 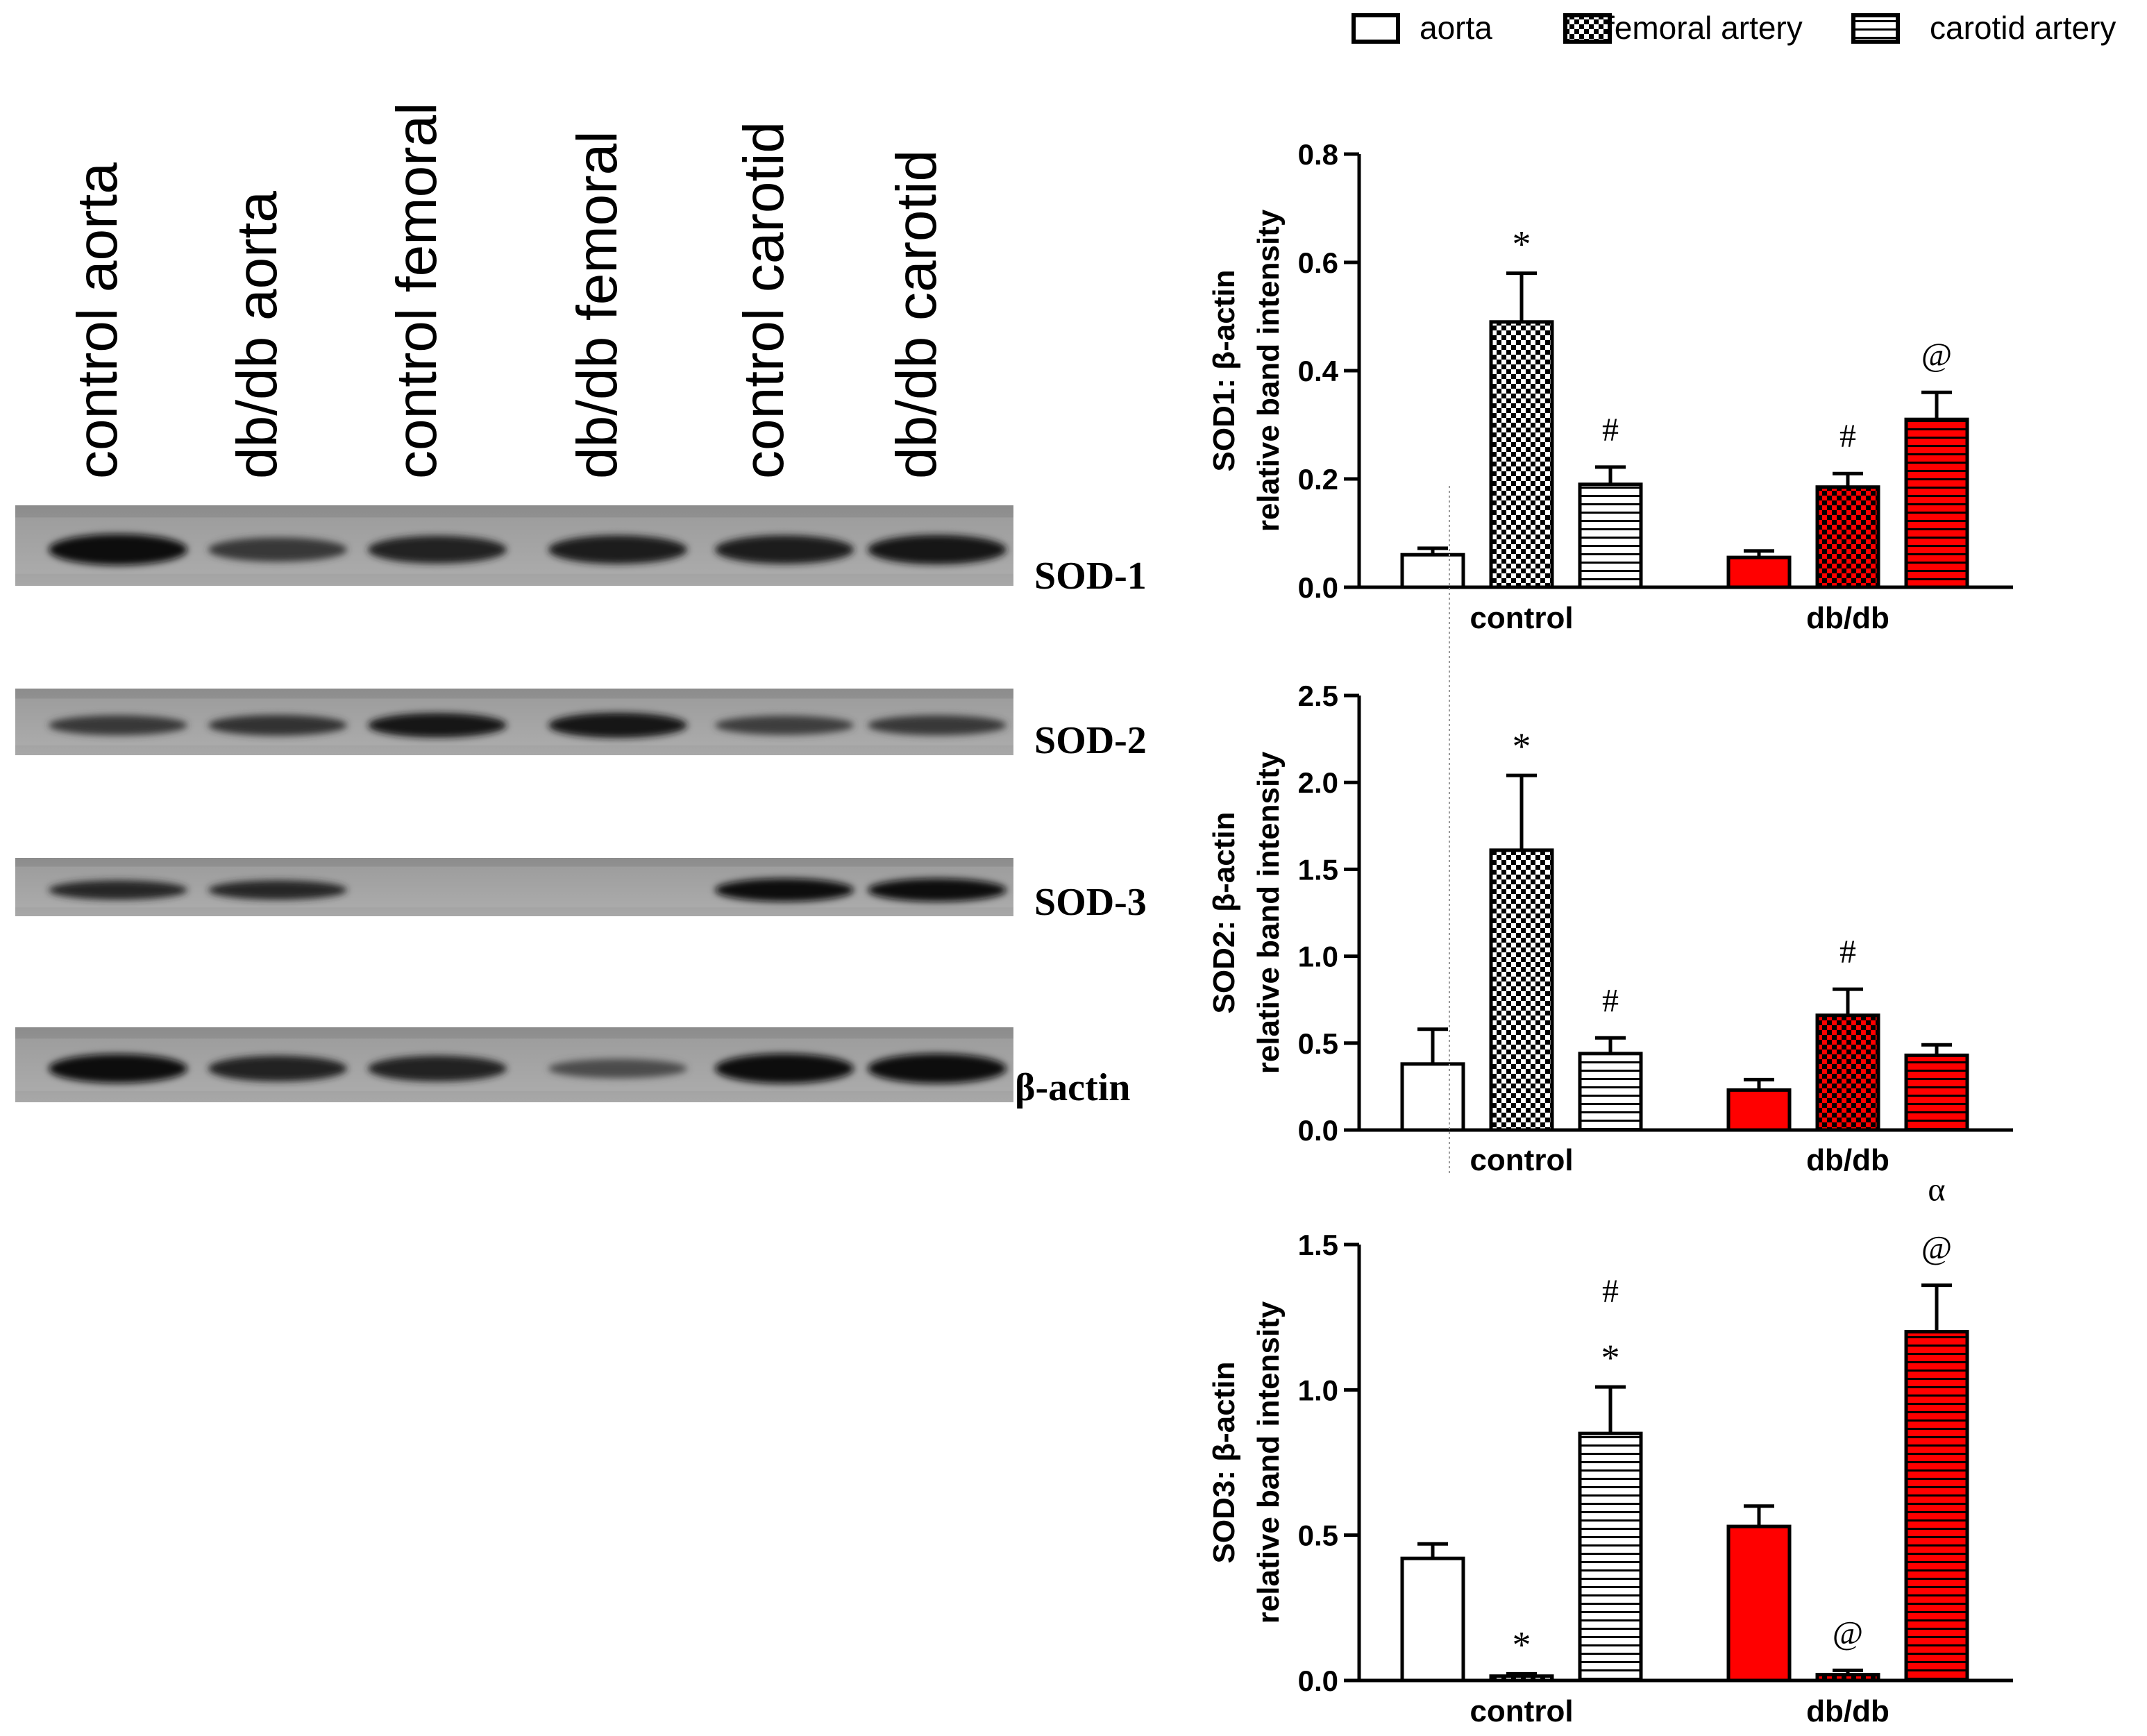 What do you see at coordinates (1704, 28) in the screenshot?
I see `legend-label: femoral artery` at bounding box center [1704, 28].